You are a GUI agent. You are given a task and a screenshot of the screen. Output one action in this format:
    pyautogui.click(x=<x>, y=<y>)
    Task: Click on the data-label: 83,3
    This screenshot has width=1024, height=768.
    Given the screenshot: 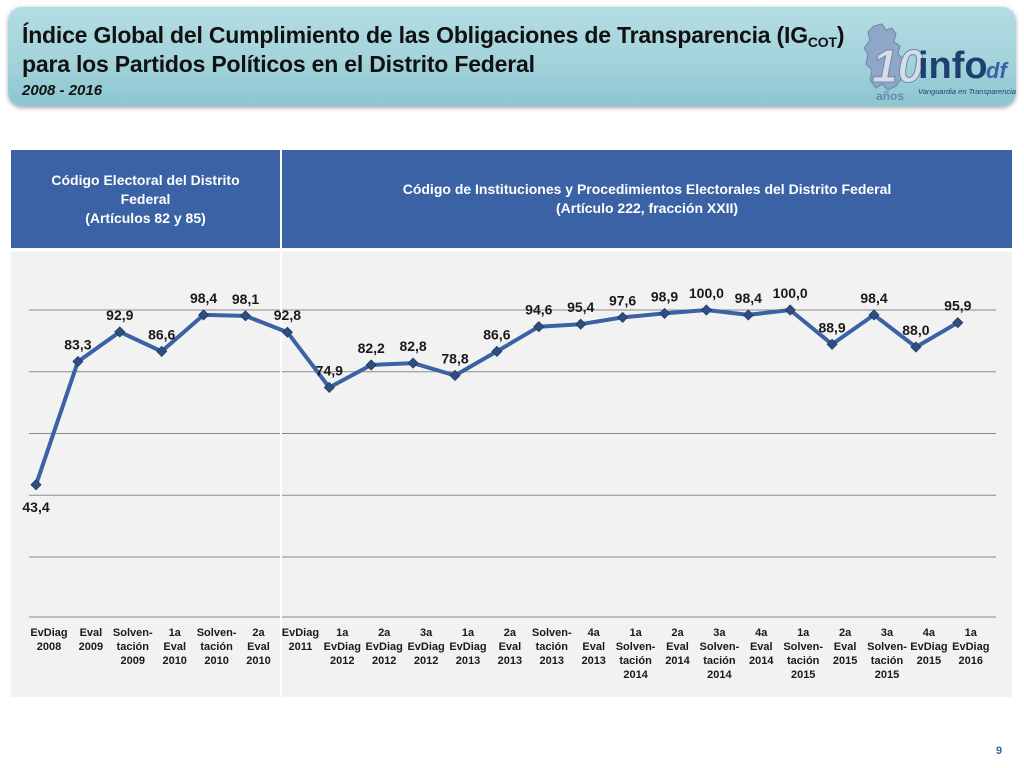 What is the action you would take?
    pyautogui.click(x=77, y=345)
    